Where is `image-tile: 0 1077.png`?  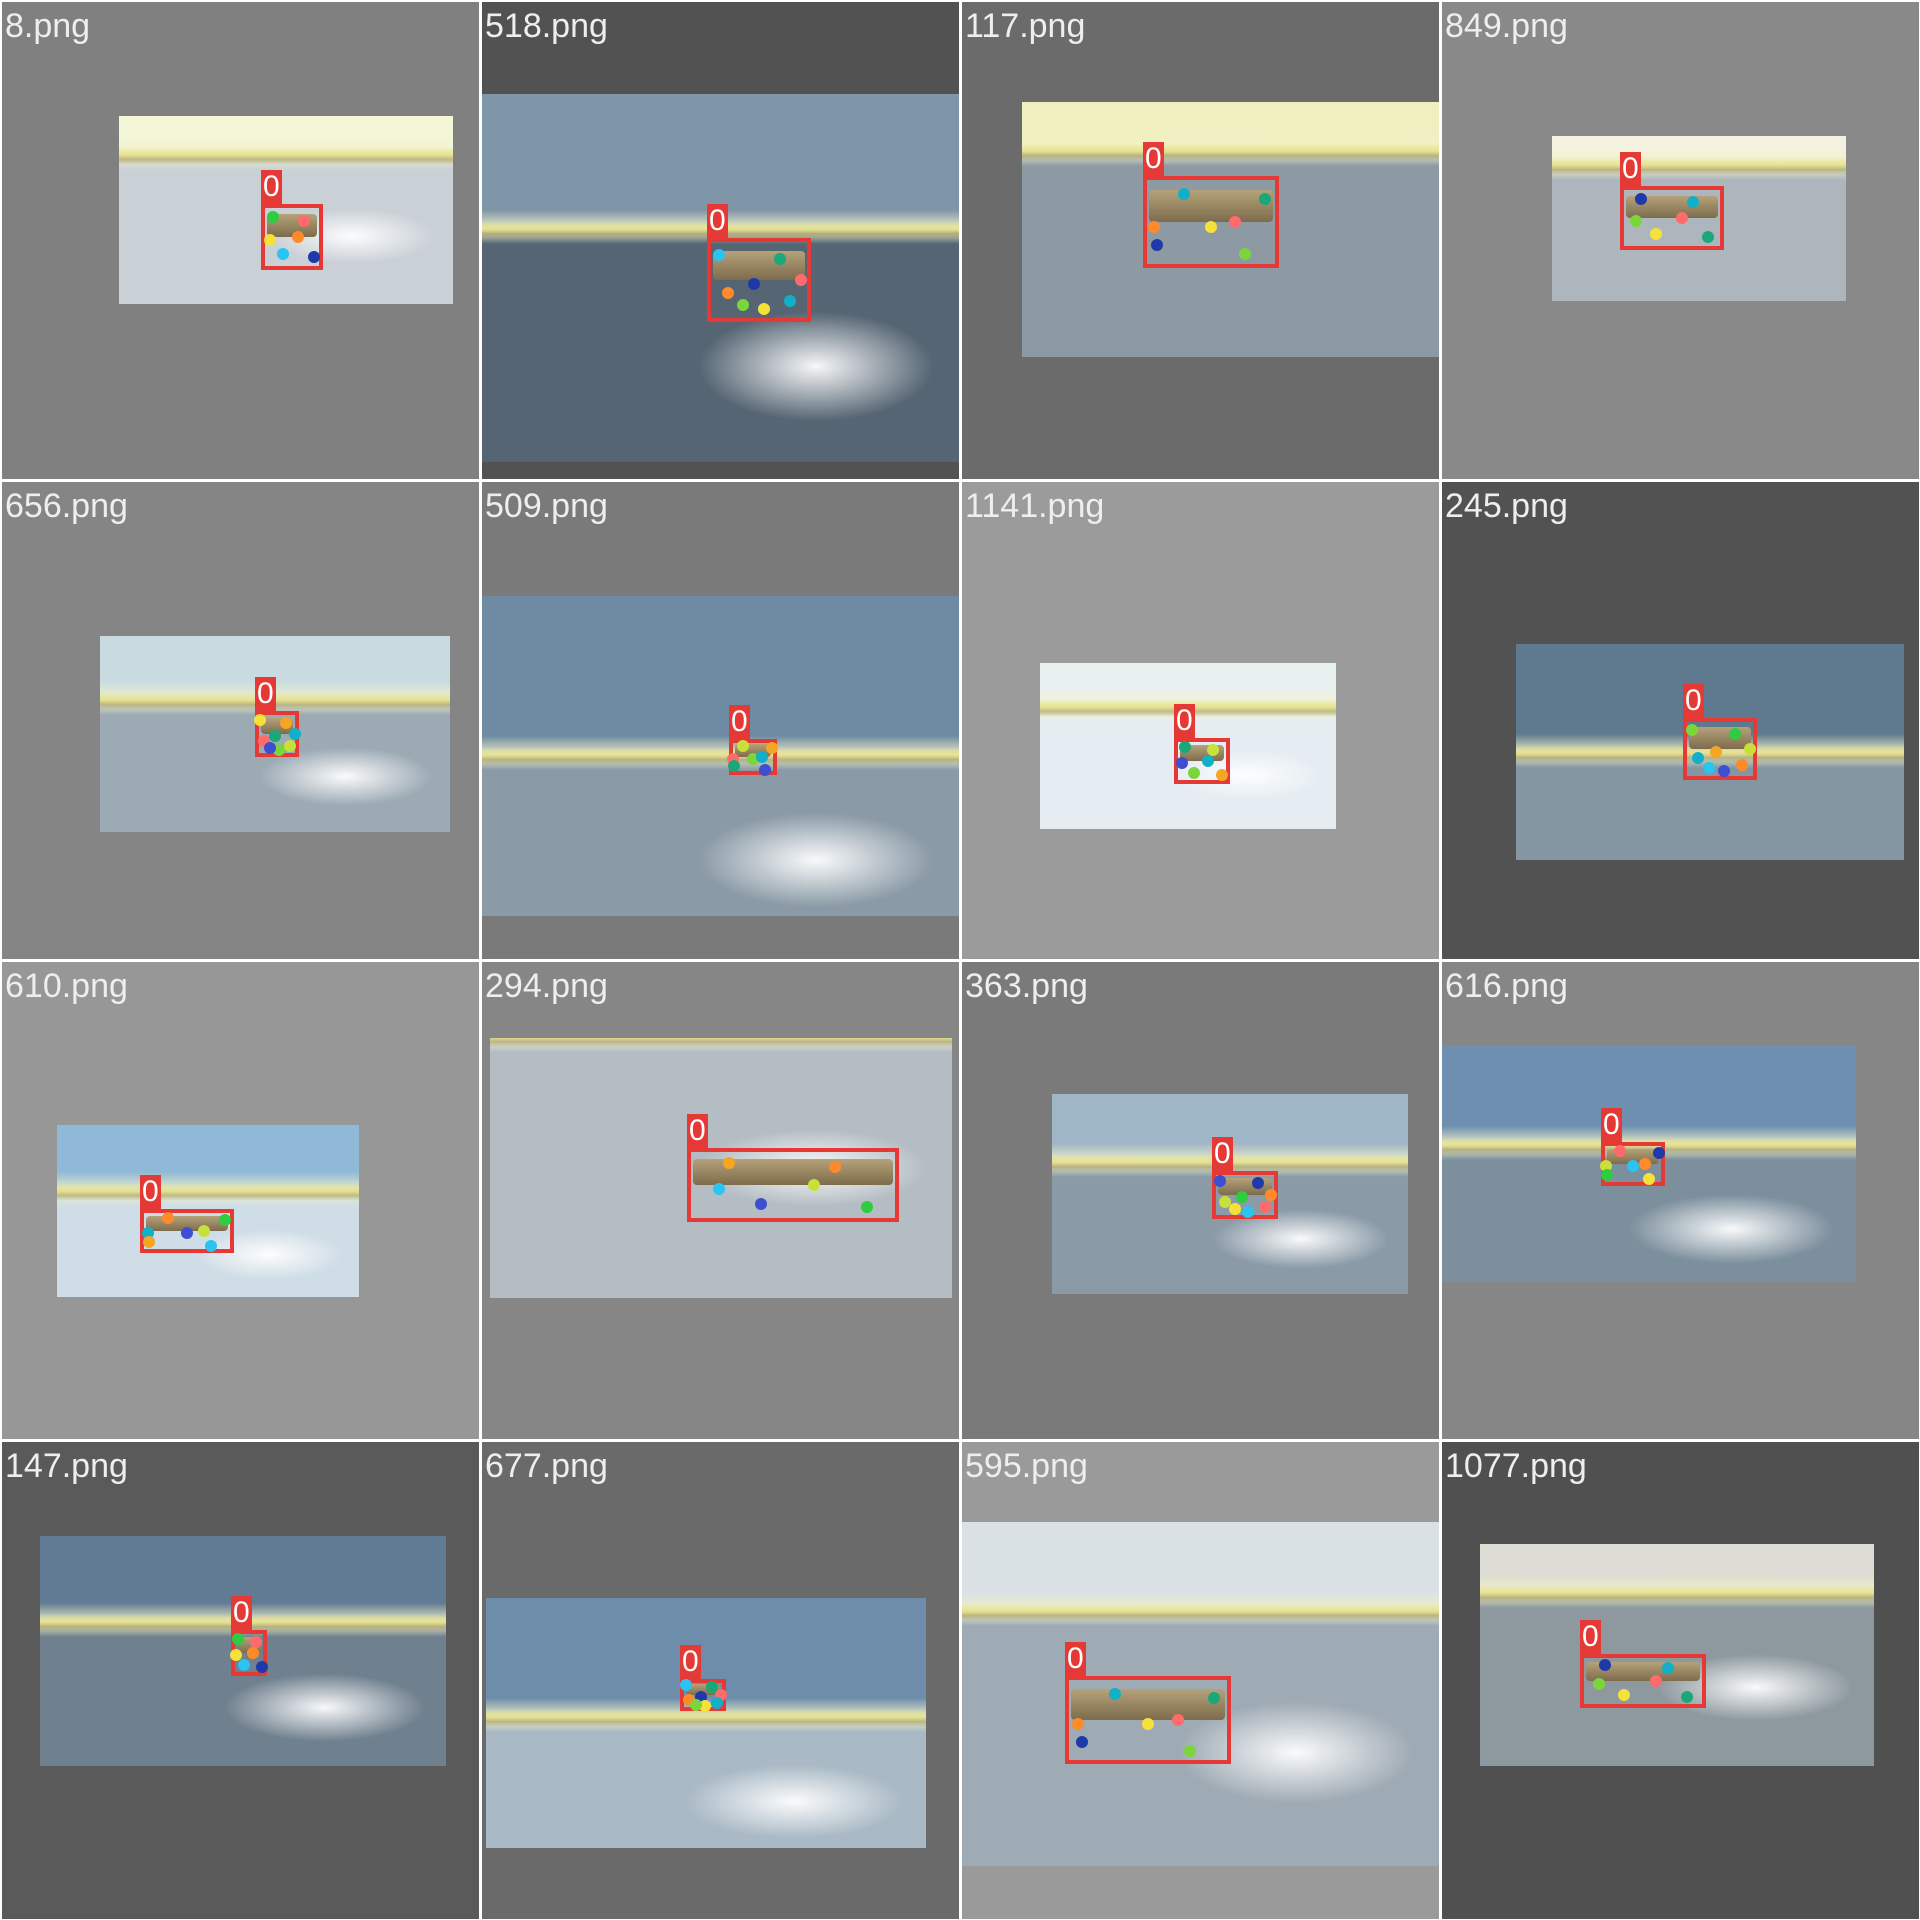
image-tile: 0 1077.png is located at coordinates (1680, 1680).